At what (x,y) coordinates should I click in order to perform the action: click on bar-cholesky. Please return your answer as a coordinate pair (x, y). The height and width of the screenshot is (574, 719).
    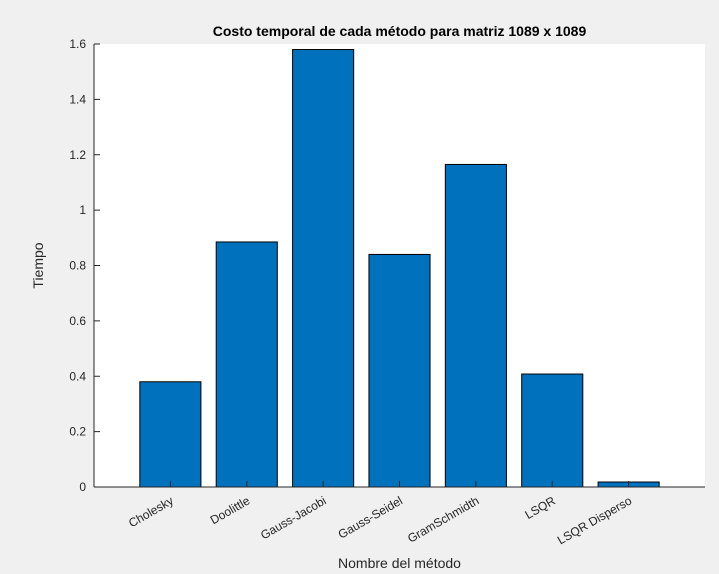
    Looking at the image, I should click on (170, 434).